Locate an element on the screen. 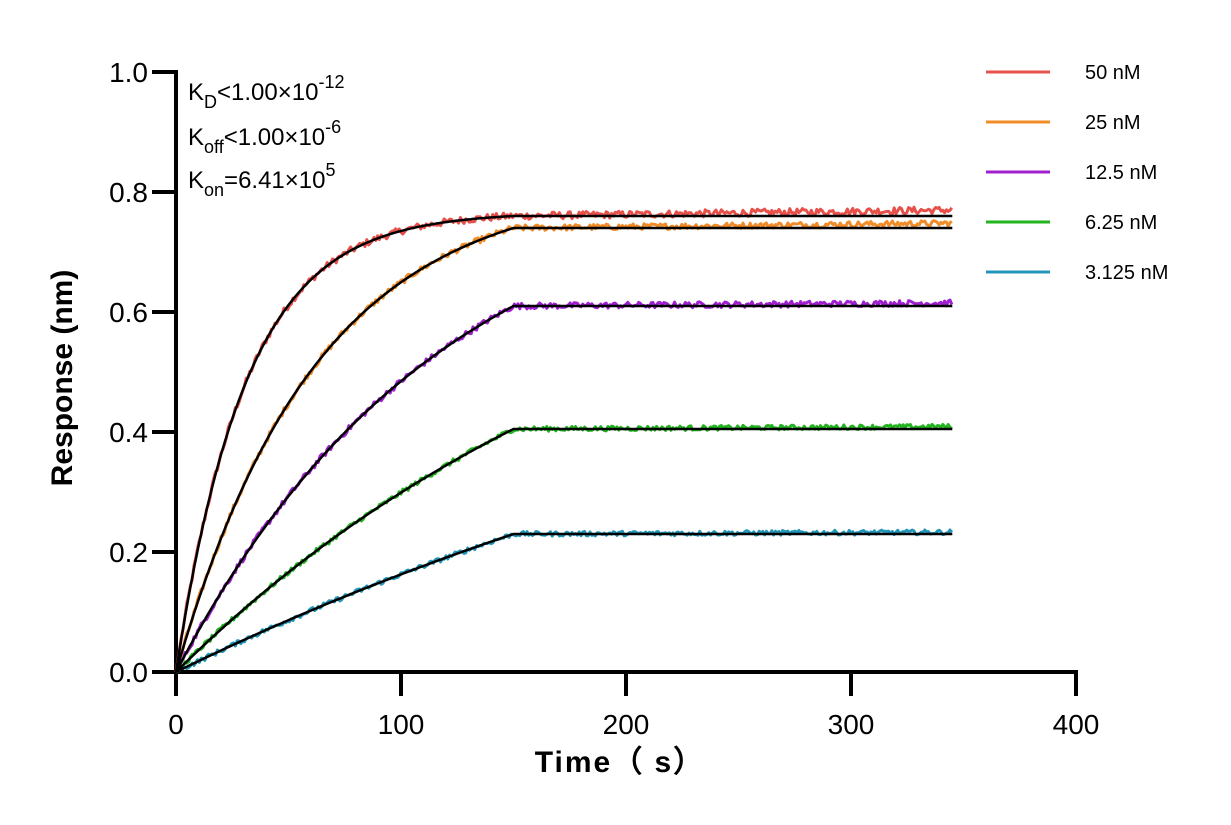 This screenshot has width=1231, height=825. y-tick-label: 0.4 is located at coordinates (128, 432).